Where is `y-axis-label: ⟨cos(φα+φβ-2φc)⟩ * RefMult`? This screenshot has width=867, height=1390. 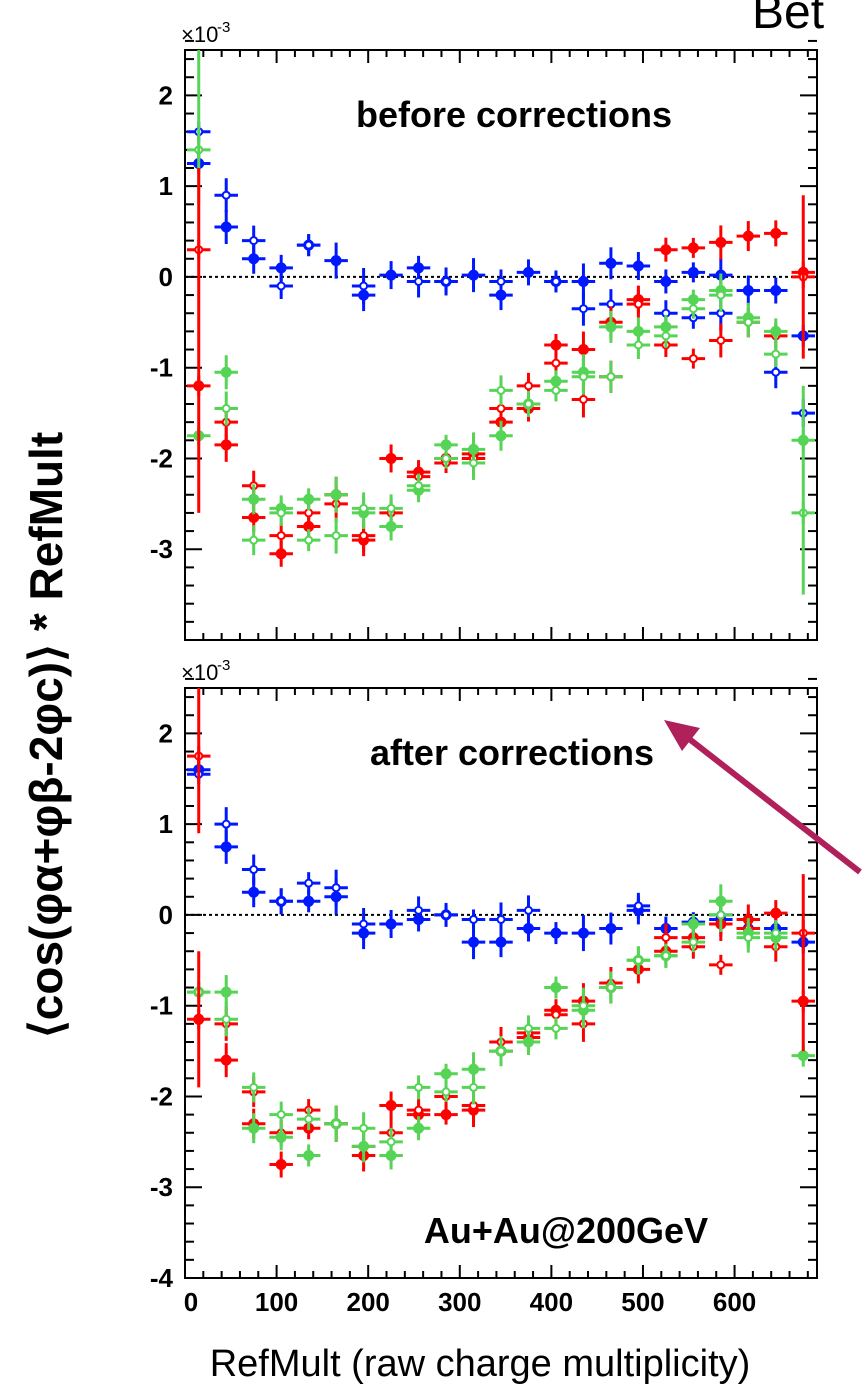 y-axis-label: ⟨cos(φα+φβ-2φc)⟩ * RefMult is located at coordinates (46, 735).